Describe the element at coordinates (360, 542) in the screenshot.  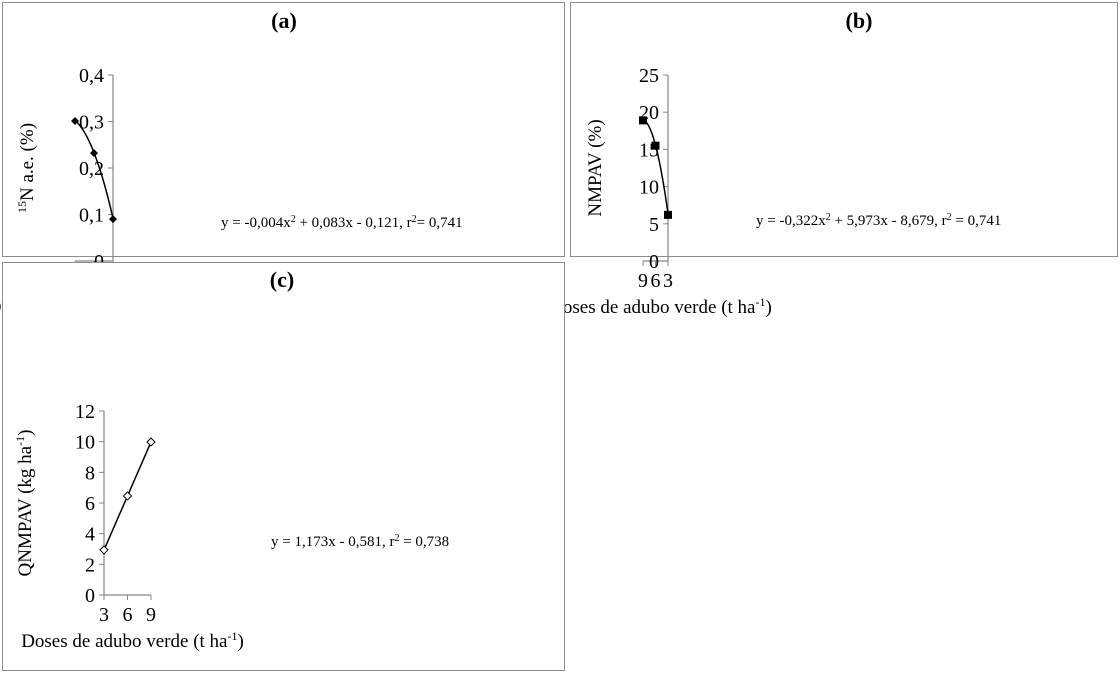
I see `regression-equation: y = 1,173x - 0,581, r2 = 0,738` at that location.